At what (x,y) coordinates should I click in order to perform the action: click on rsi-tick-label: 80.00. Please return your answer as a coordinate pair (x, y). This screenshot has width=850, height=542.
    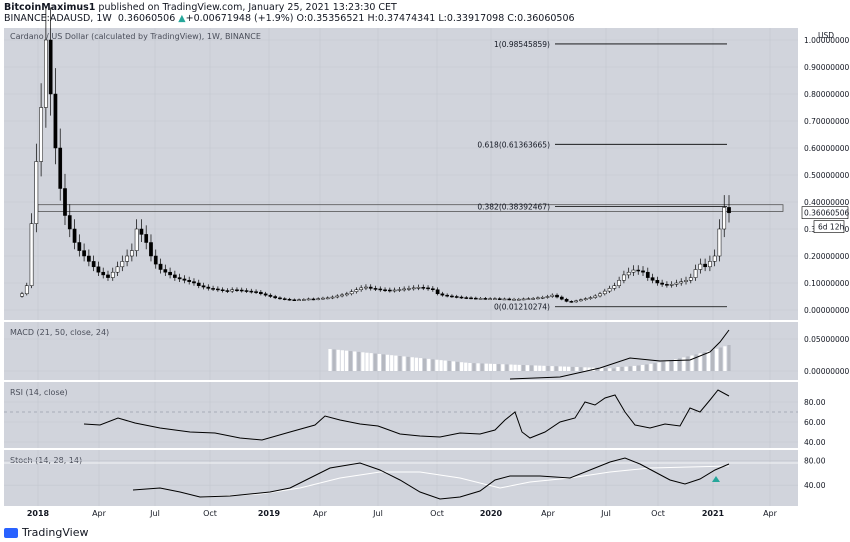
    Looking at the image, I should click on (815, 402).